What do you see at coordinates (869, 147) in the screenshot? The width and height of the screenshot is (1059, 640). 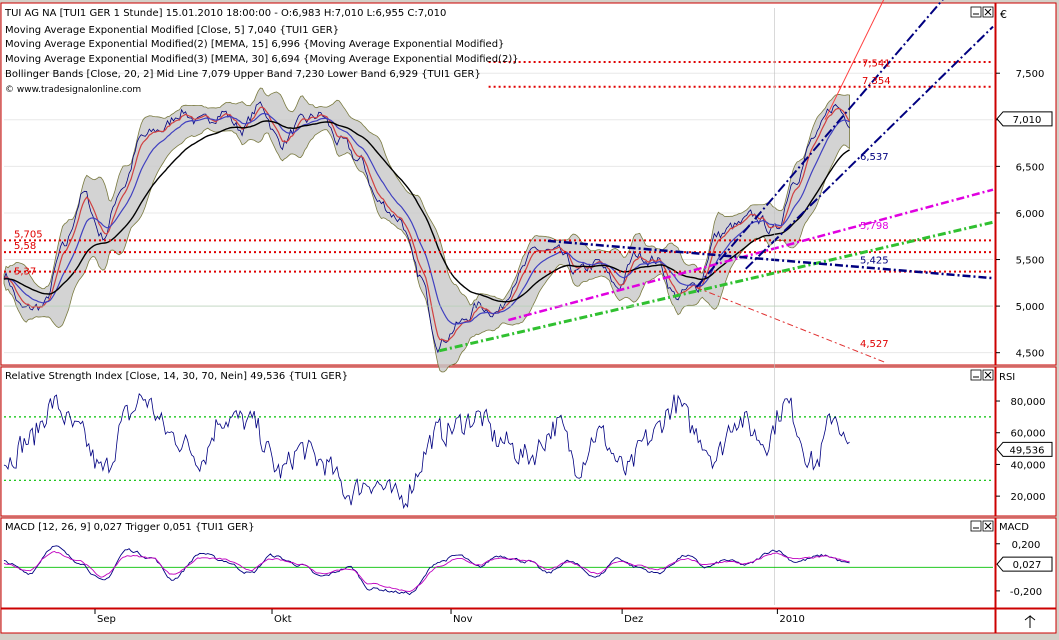 I see `trend-navy-up2` at bounding box center [869, 147].